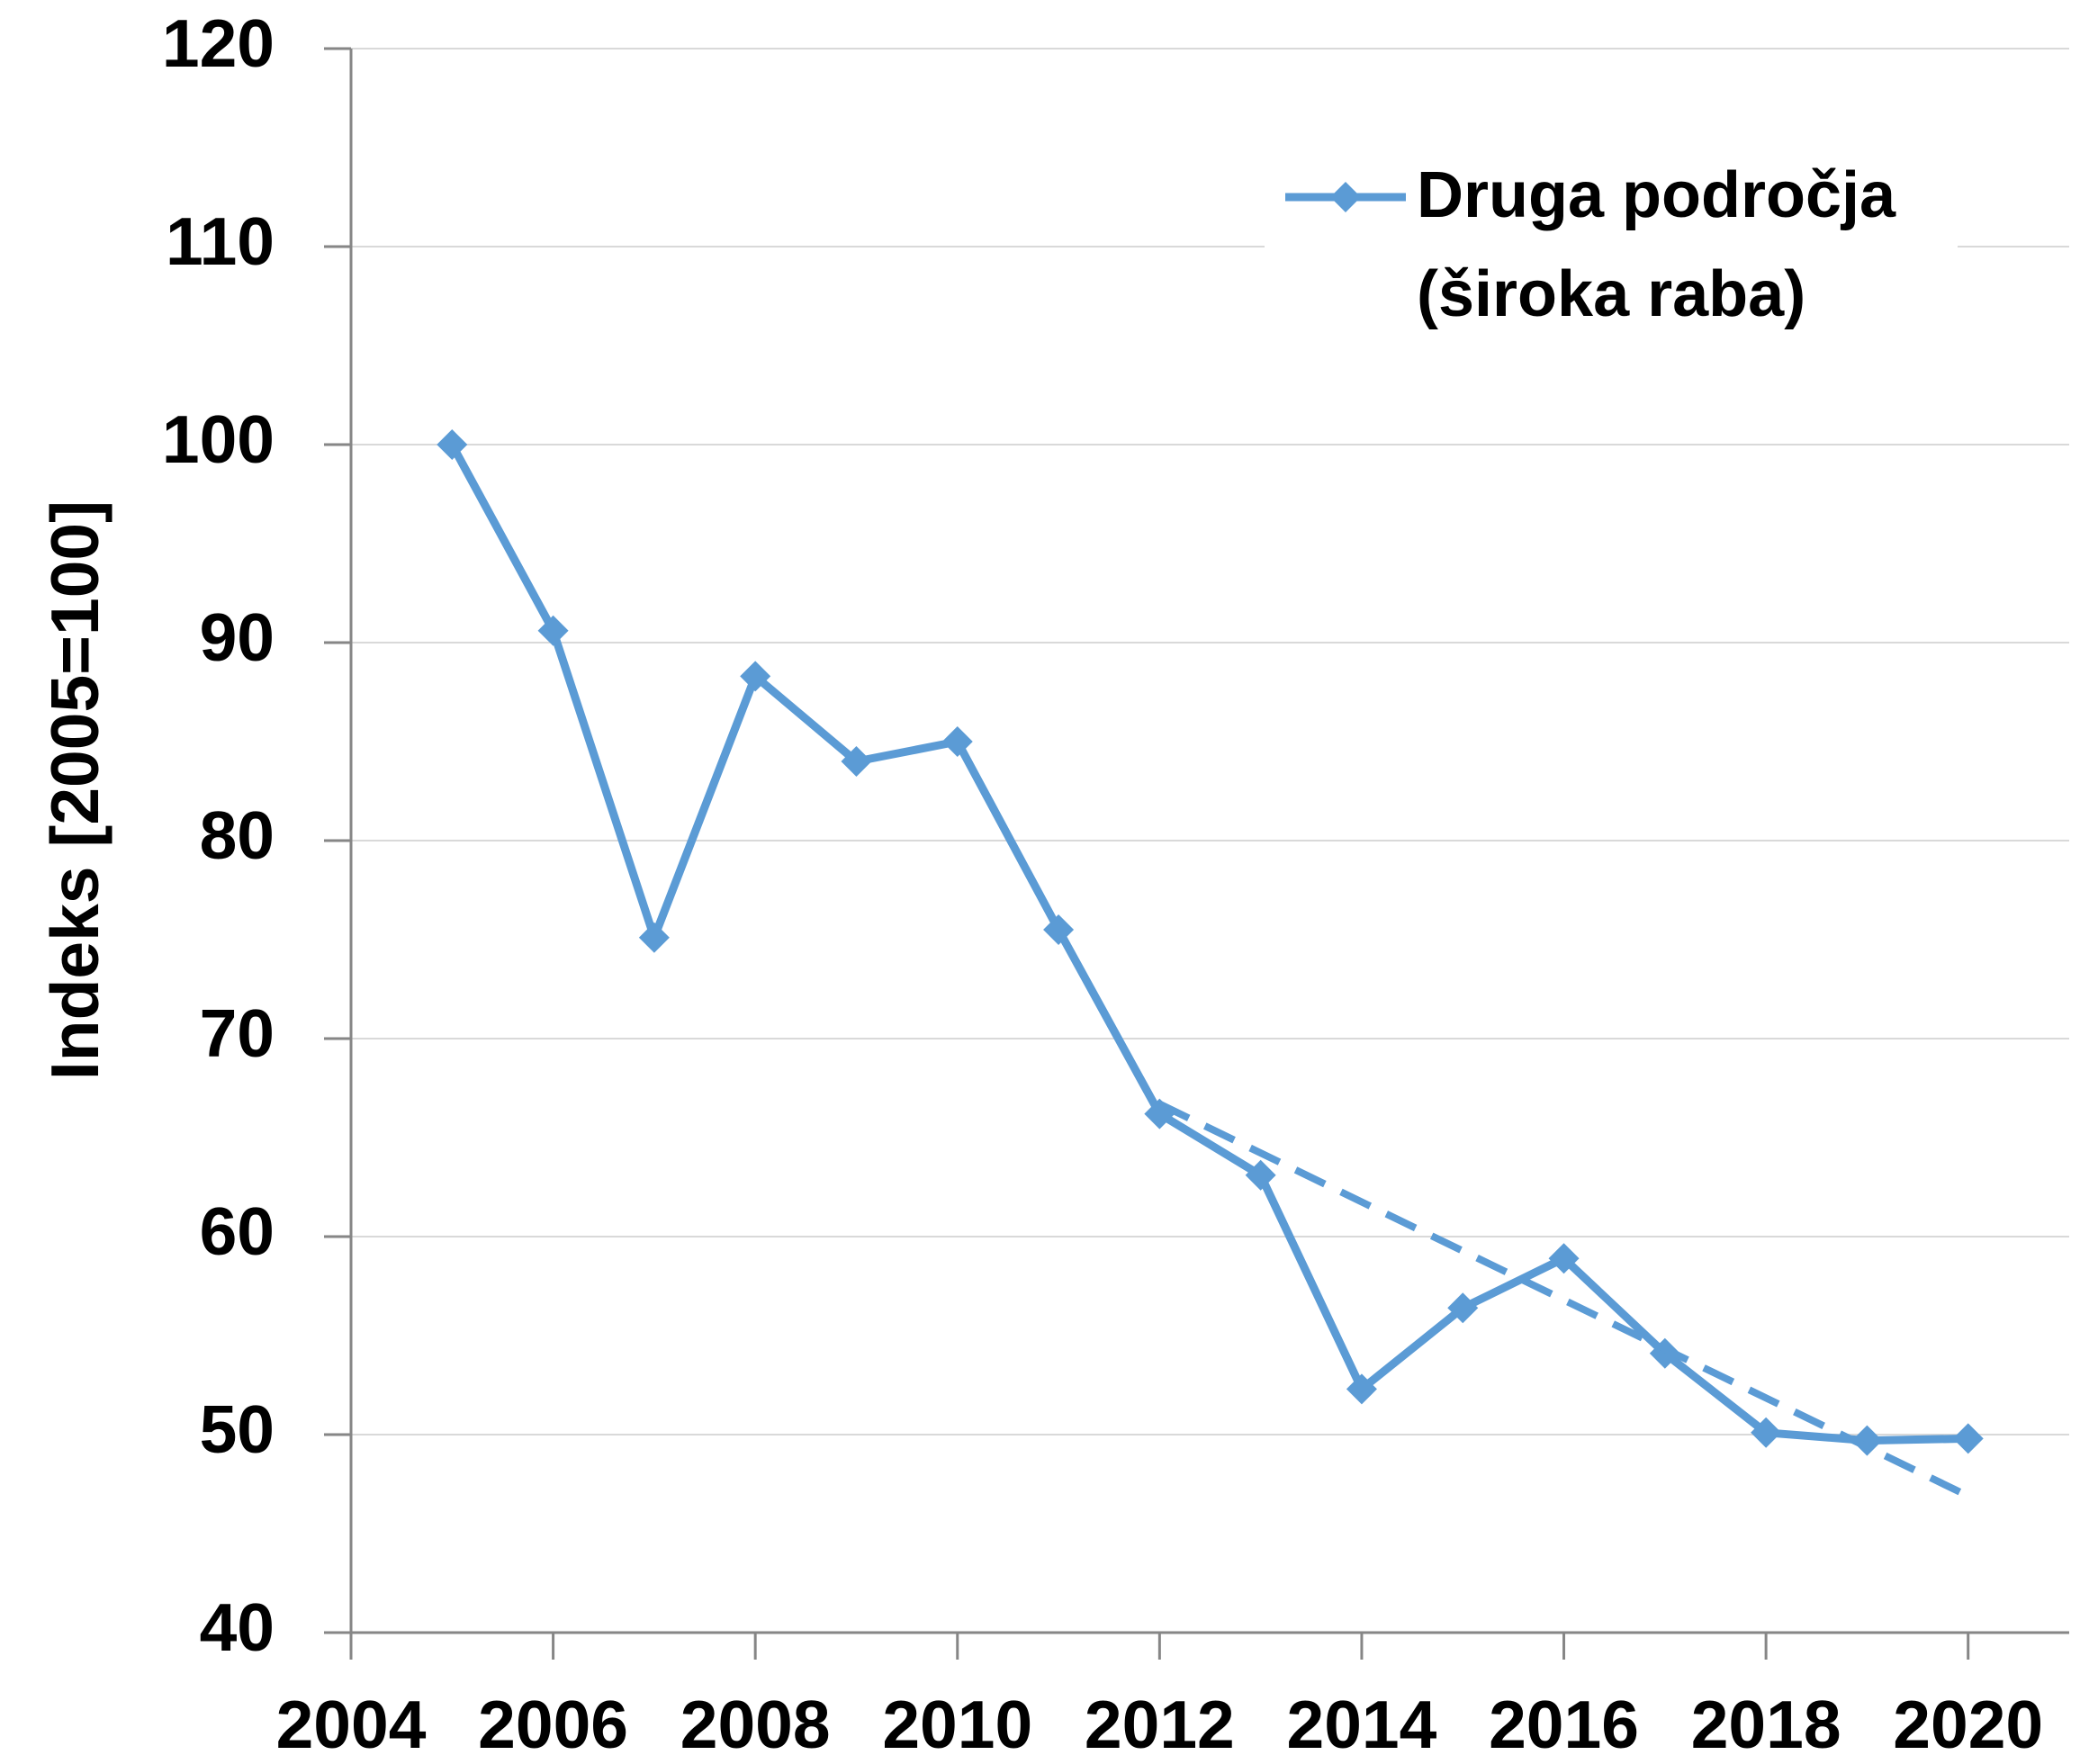  I want to click on legend-box, so click(1611, 256).